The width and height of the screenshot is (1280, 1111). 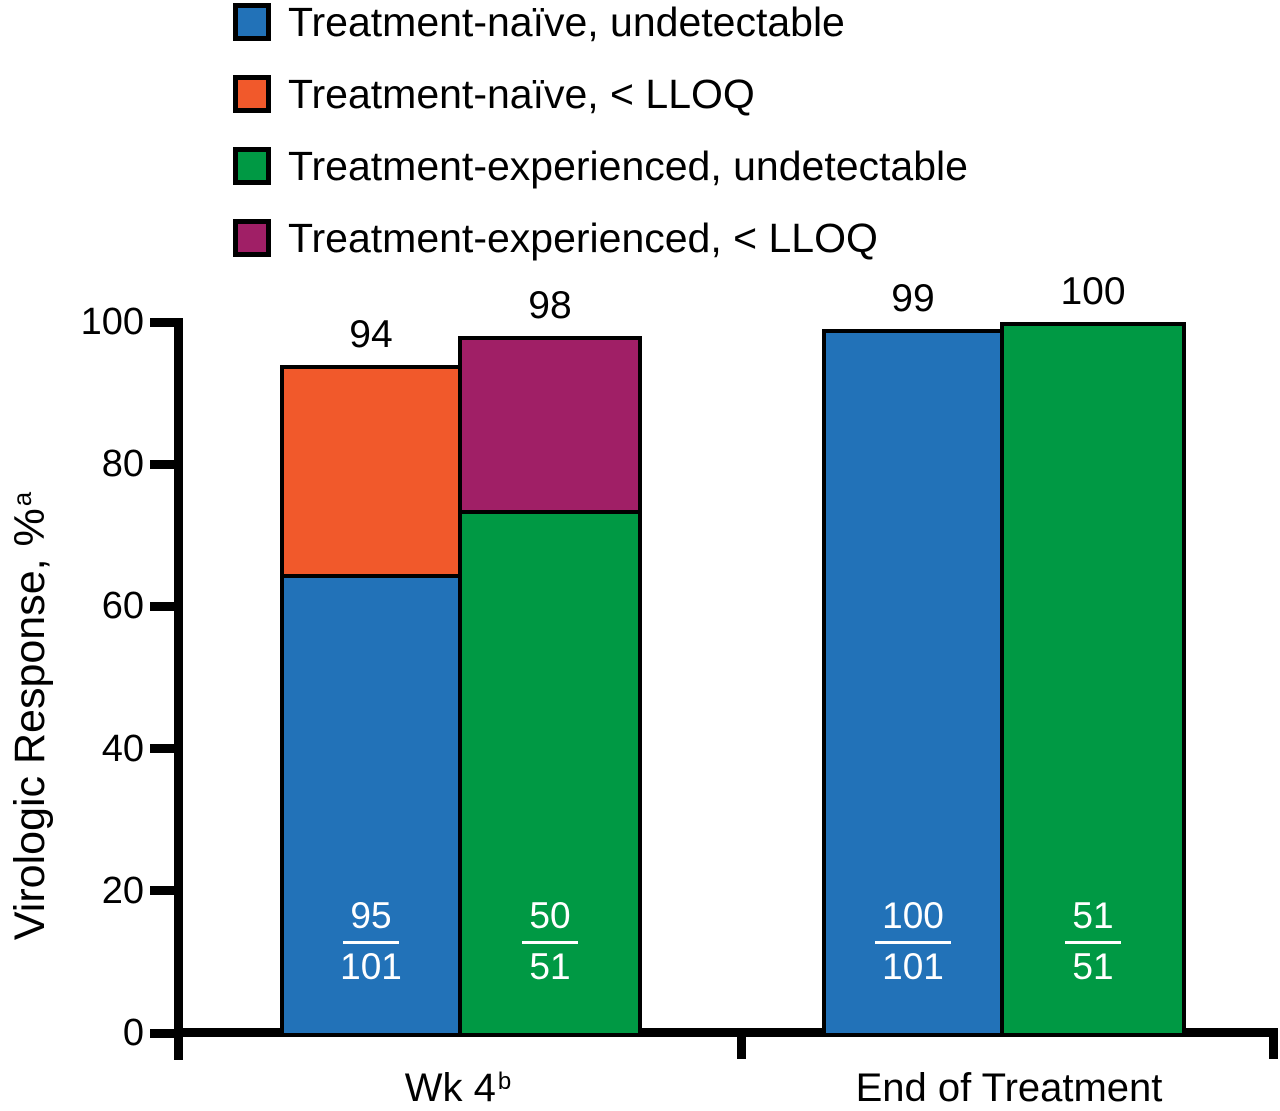 What do you see at coordinates (371, 919) in the screenshot?
I see `bar-fraction-numerator: 95` at bounding box center [371, 919].